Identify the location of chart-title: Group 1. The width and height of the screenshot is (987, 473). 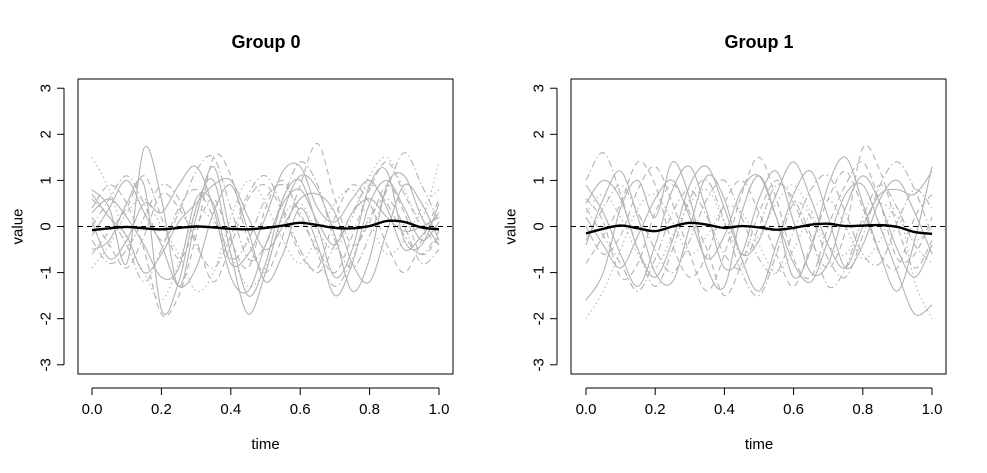
(758, 42).